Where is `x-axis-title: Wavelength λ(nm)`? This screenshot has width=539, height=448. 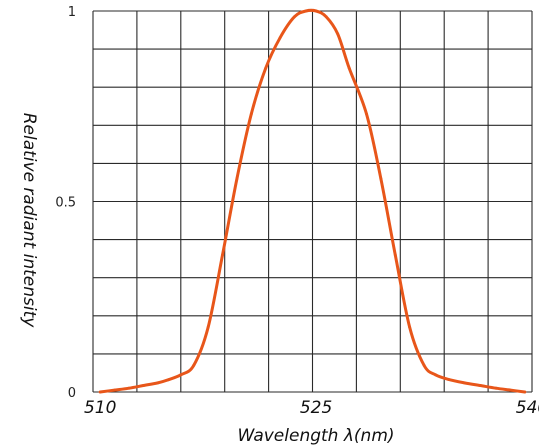
x-axis-title: Wavelength λ(nm) is located at coordinates (315, 436).